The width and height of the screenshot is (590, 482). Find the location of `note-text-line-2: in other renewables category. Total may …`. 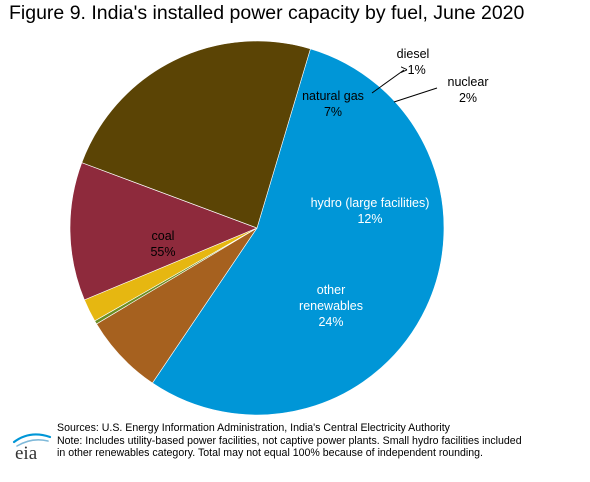

note-text-line-2: in other renewables category. Total may … is located at coordinates (270, 453).